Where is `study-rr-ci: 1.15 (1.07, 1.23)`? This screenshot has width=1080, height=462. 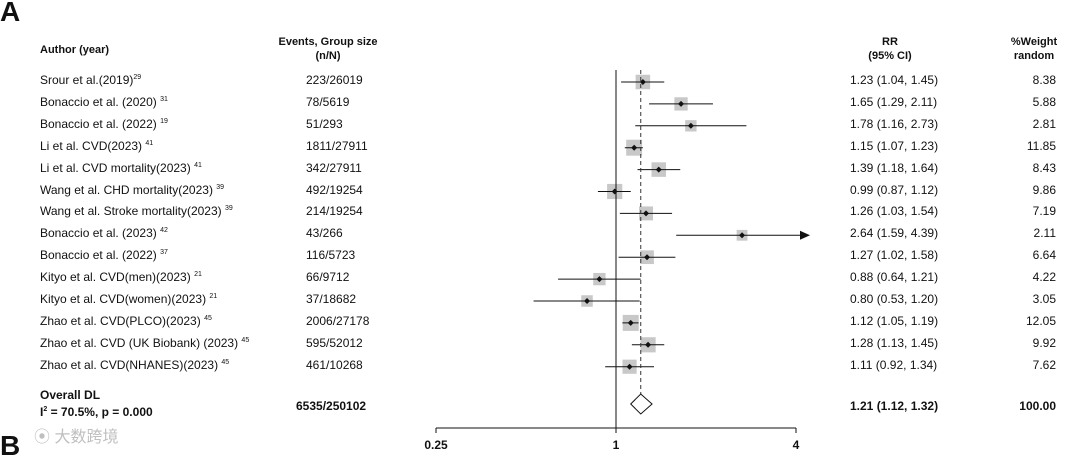 study-rr-ci: 1.15 (1.07, 1.23) is located at coordinates (894, 145).